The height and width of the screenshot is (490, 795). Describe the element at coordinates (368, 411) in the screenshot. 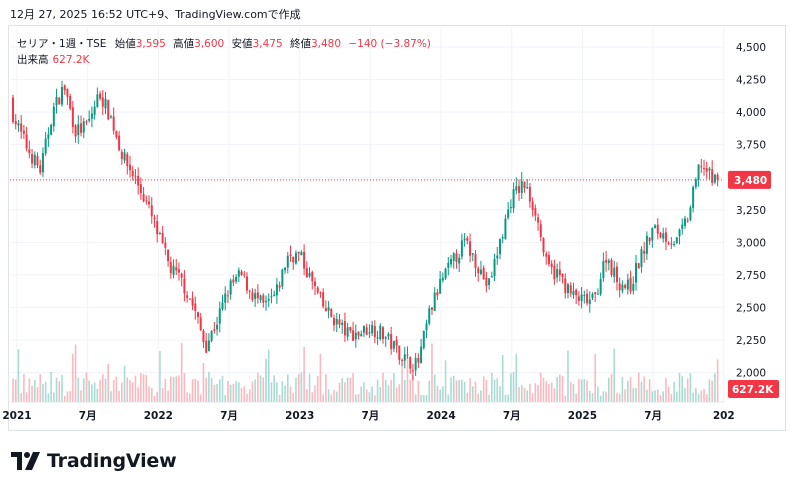

I see `time-axis: 2021 7月 2022 7月 2023 7月 2024 7月 2025 7月 202` at that location.